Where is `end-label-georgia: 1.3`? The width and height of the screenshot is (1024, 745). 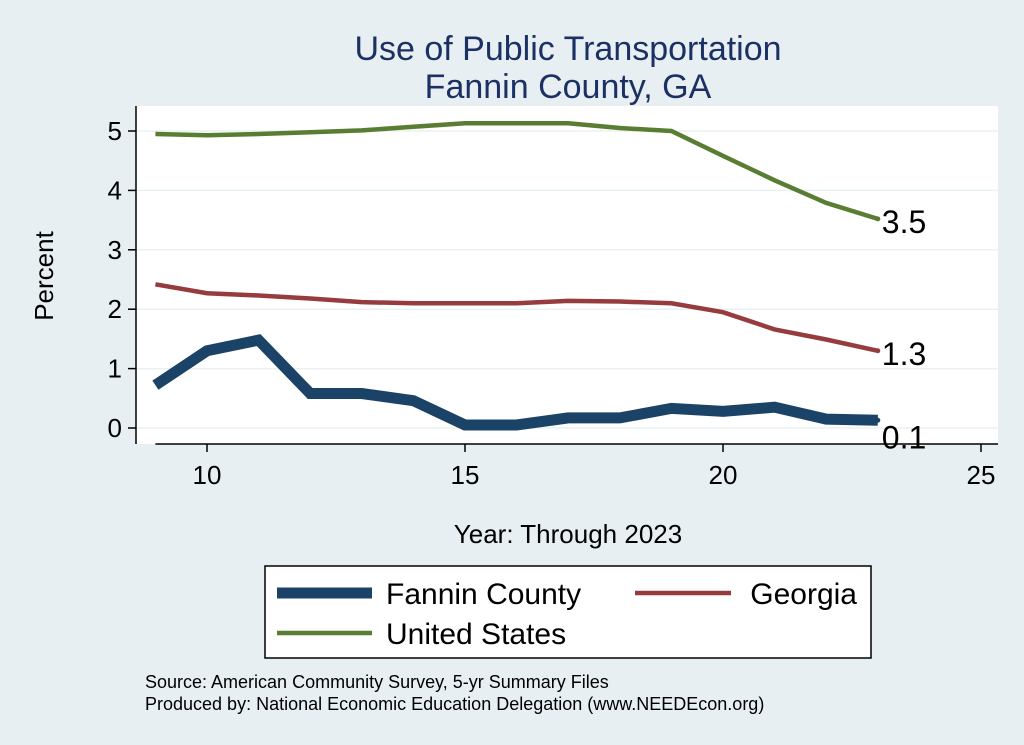
end-label-georgia: 1.3 is located at coordinates (904, 354).